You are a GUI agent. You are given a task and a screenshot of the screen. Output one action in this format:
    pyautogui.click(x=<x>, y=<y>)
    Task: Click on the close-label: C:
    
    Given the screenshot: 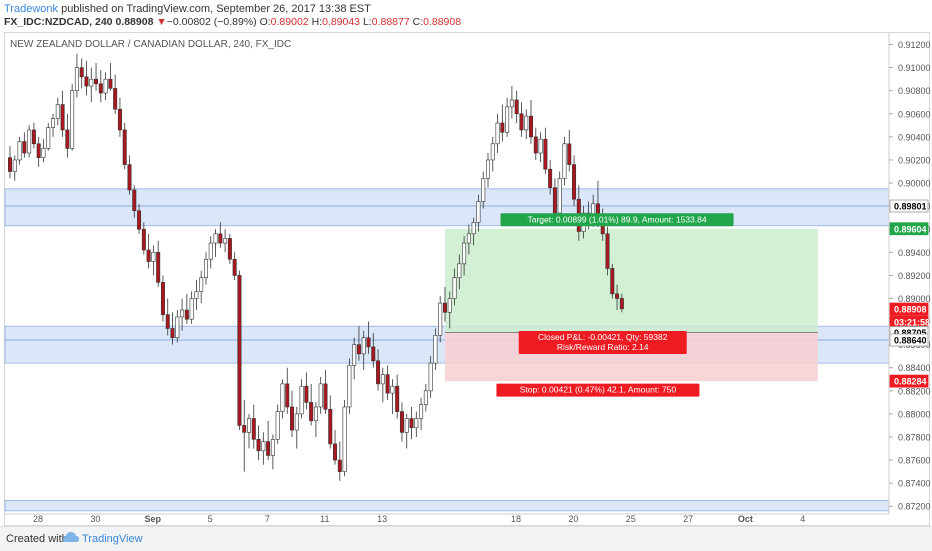 What is the action you would take?
    pyautogui.click(x=418, y=22)
    